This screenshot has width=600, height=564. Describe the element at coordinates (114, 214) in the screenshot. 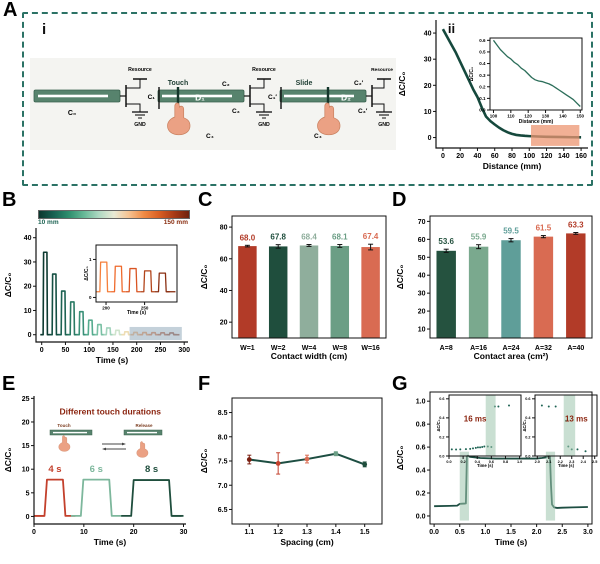

I see `b-colorbar` at that location.